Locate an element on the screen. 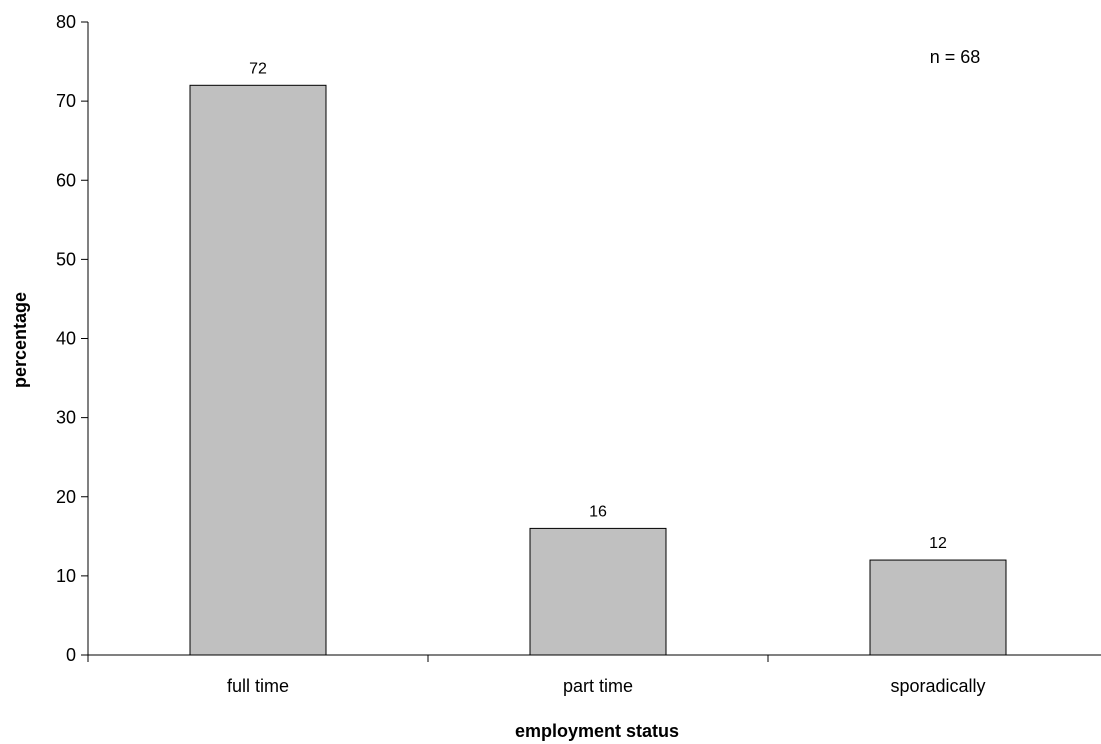  y-tick-label: 70 is located at coordinates (66, 101).